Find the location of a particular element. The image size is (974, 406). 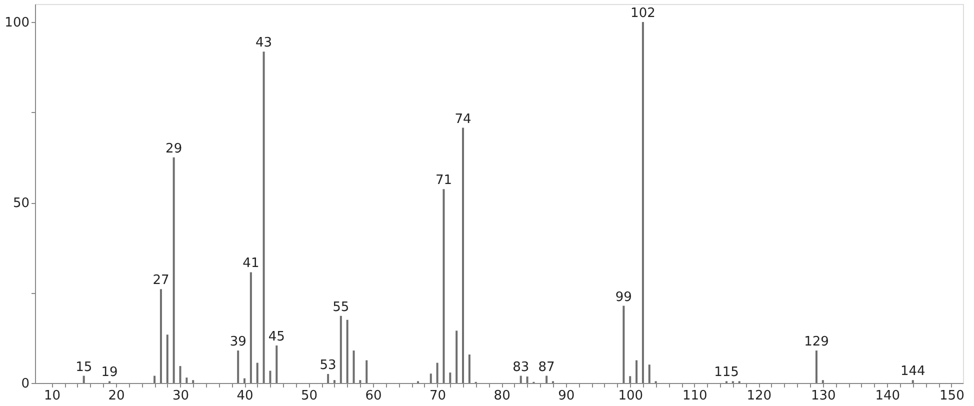

annotation: 74 is located at coordinates (463, 119).